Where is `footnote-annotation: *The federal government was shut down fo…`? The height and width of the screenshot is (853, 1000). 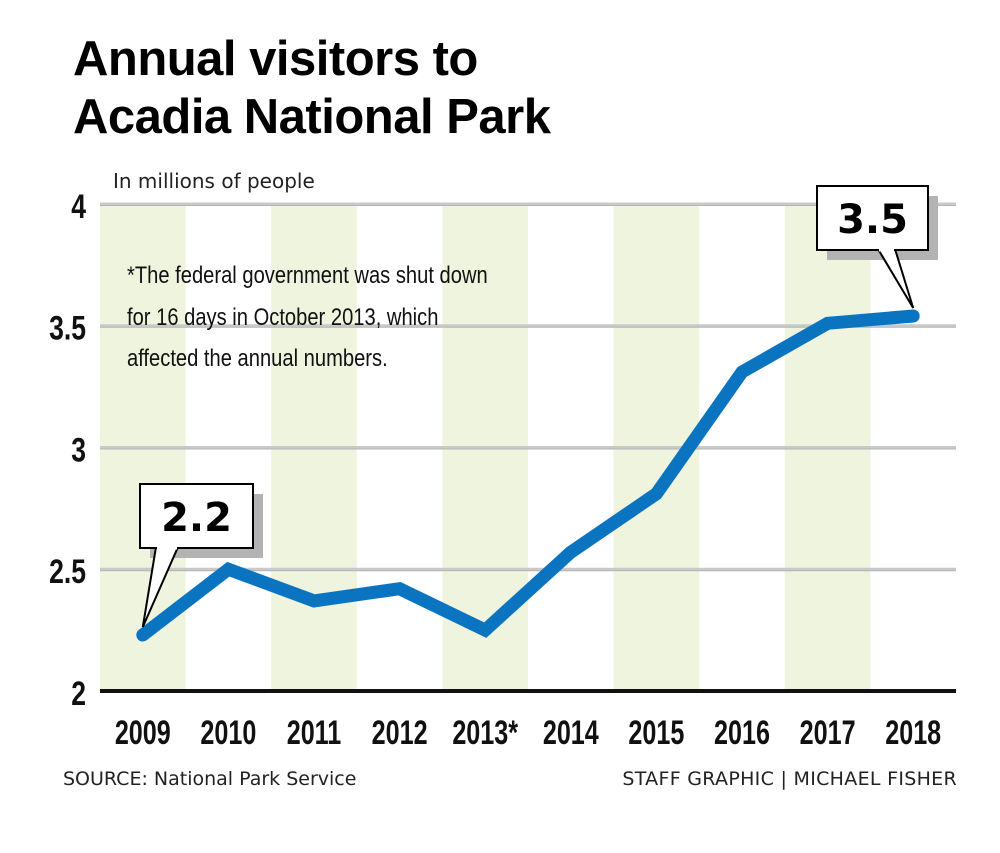
footnote-annotation: *The federal government was shut down fo… is located at coordinates (307, 316).